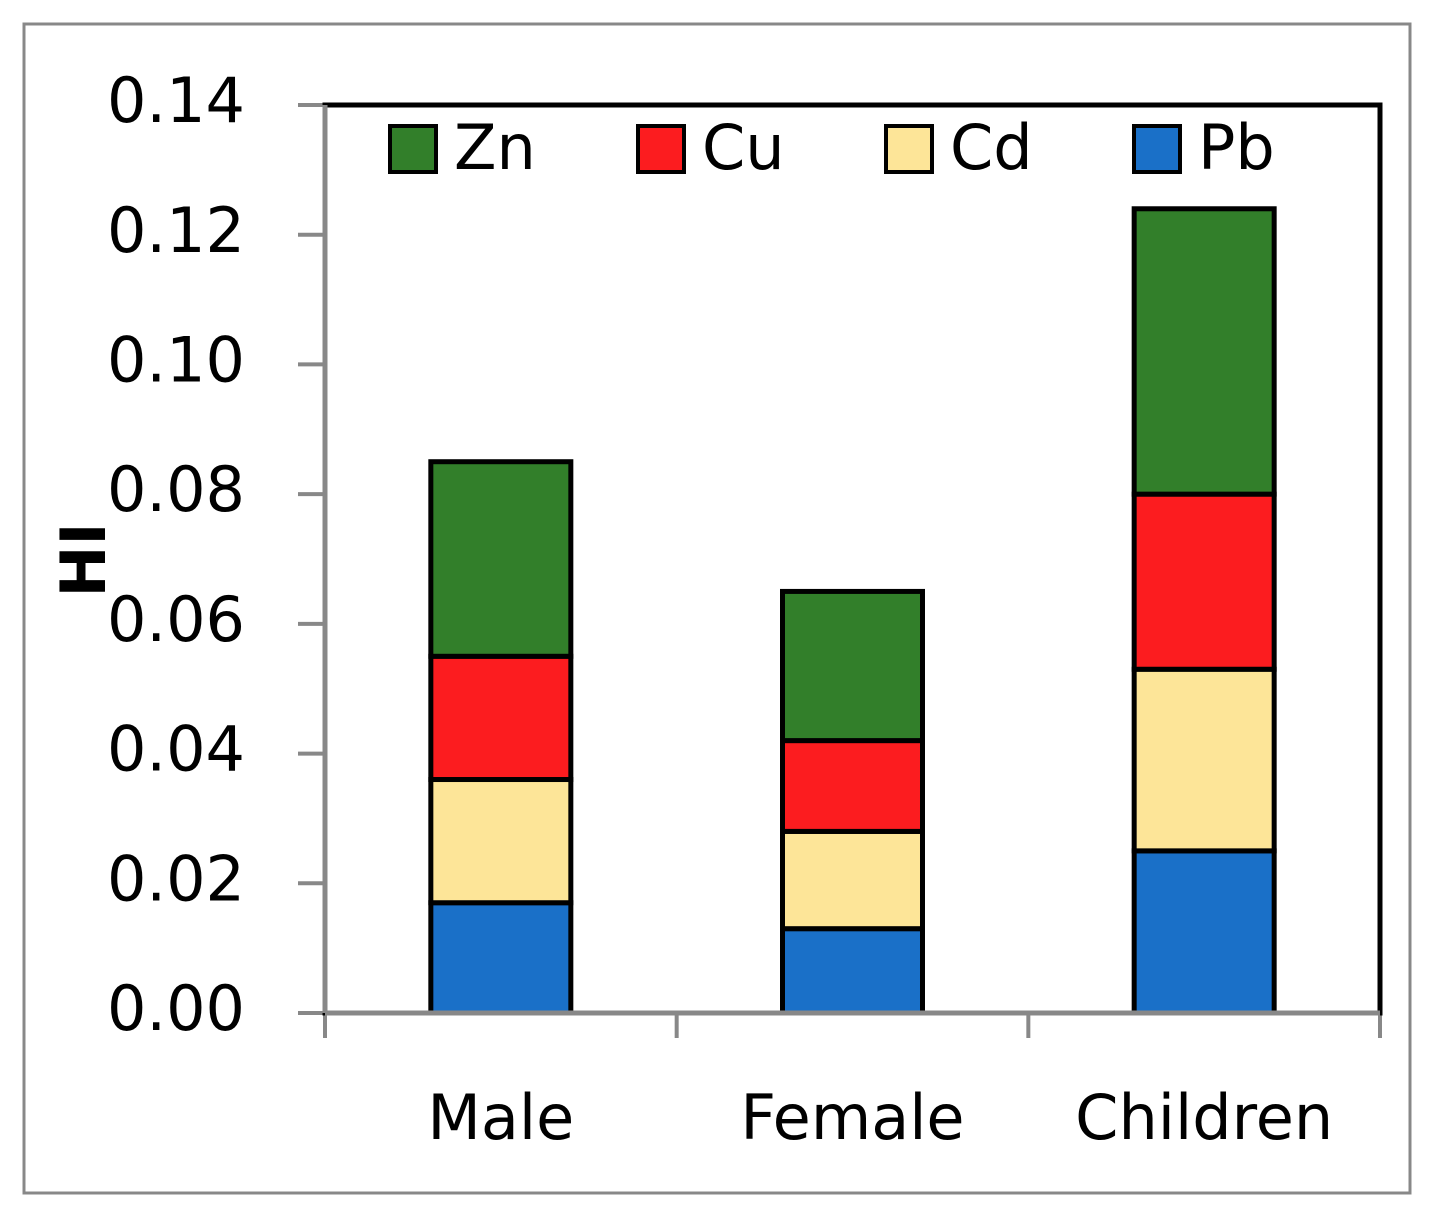  What do you see at coordinates (176, 100) in the screenshot?
I see `y-tick-label: 0.14` at bounding box center [176, 100].